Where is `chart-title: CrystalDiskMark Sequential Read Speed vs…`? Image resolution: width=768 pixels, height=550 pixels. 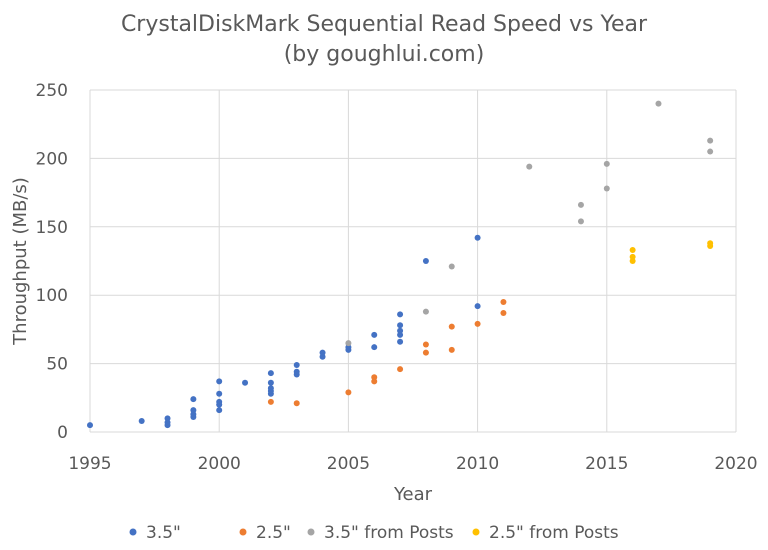
chart-title: CrystalDiskMark Sequential Read Speed vs… is located at coordinates (384, 24).